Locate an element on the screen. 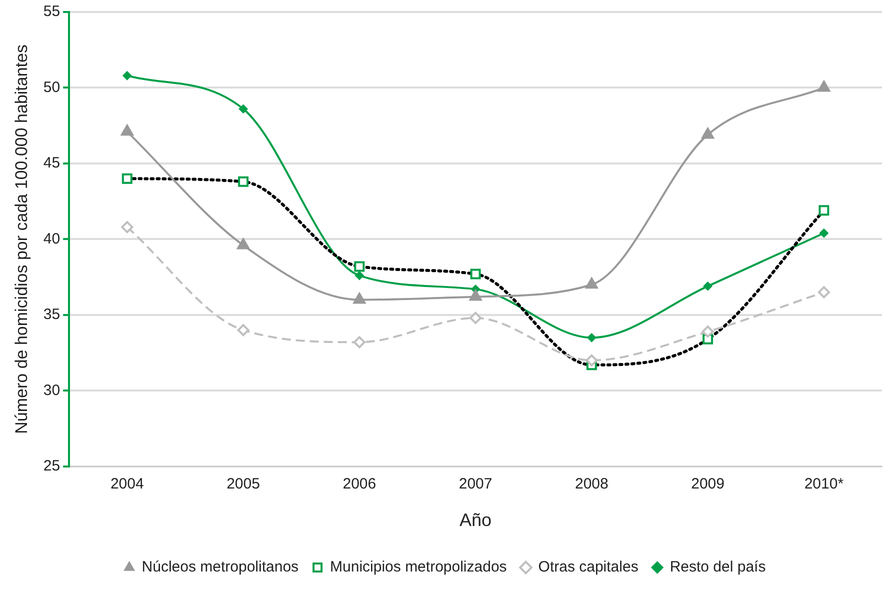 The width and height of the screenshot is (894, 589). legend-label: Municipios metropolizados is located at coordinates (418, 567).